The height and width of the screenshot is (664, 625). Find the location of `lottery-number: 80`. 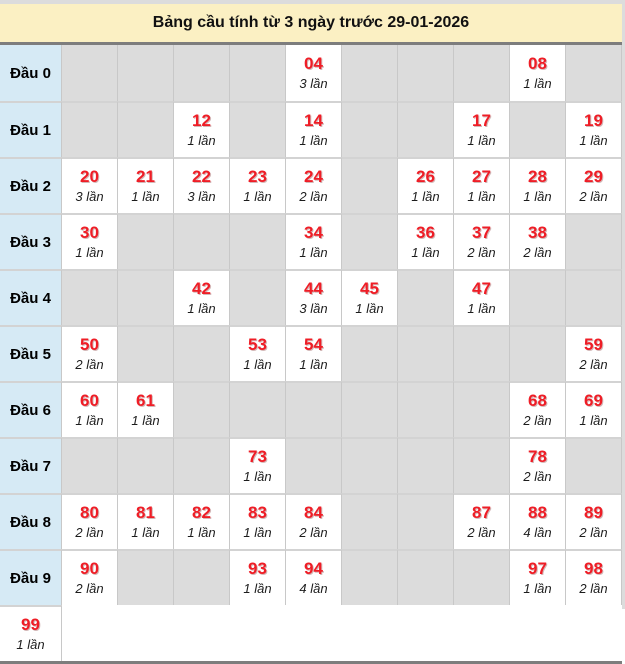

lottery-number: 80 is located at coordinates (89, 513).